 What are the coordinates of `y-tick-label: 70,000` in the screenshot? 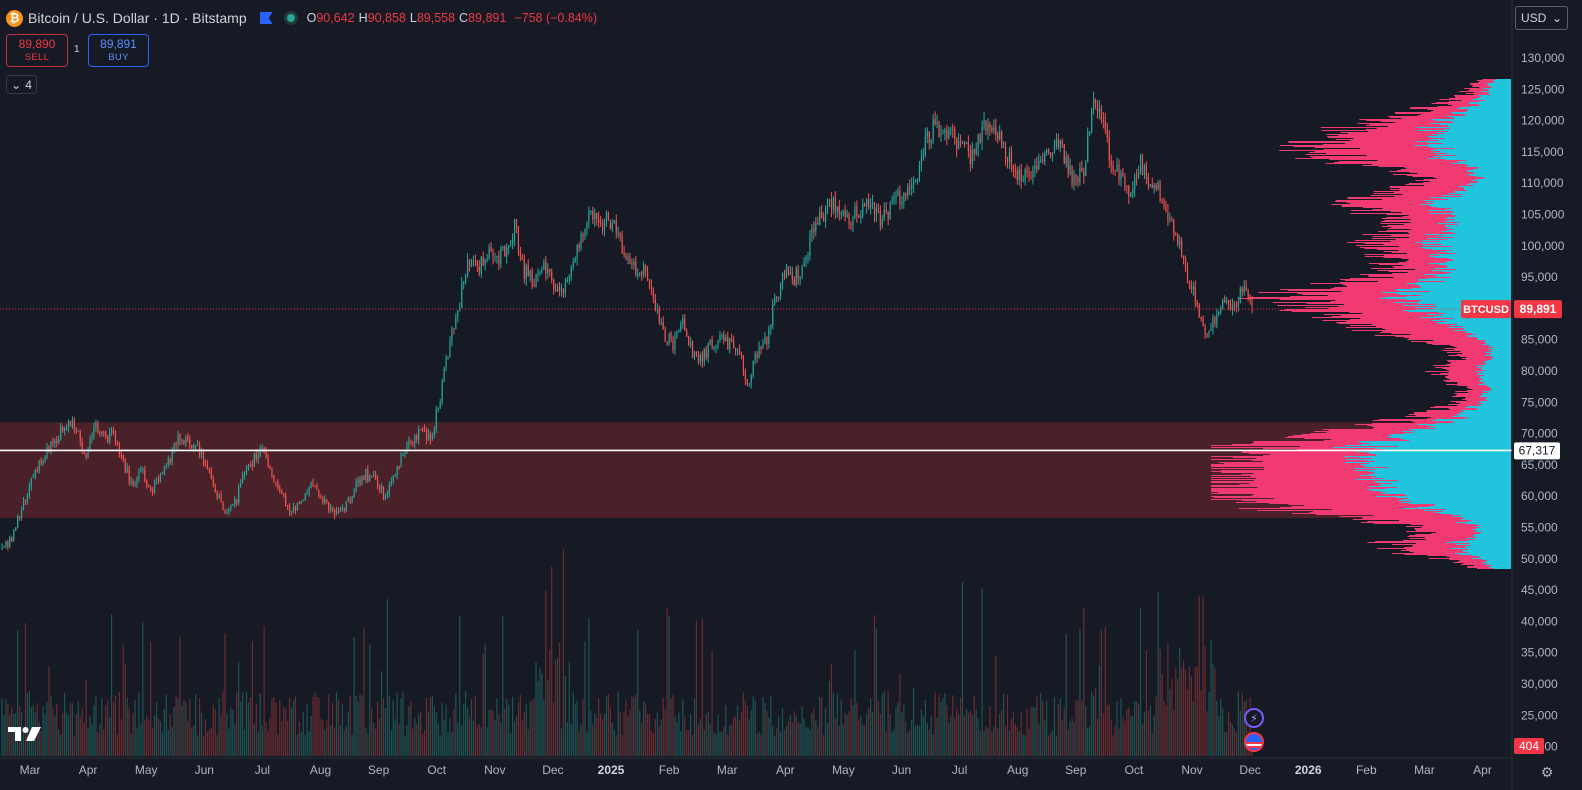 It's located at (1539, 434).